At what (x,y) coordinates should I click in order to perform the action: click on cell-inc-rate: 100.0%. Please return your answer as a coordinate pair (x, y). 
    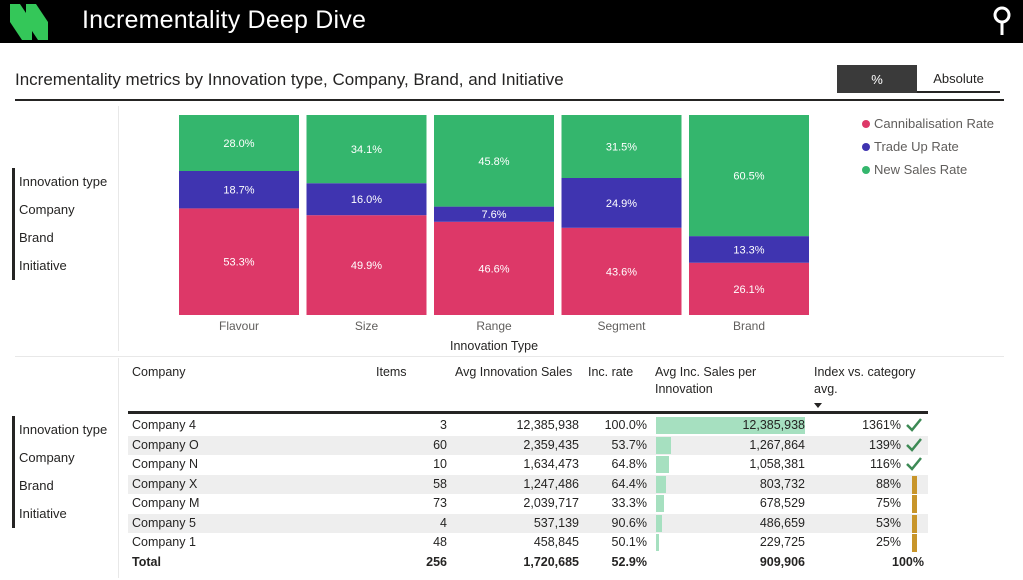
    Looking at the image, I should click on (625, 425).